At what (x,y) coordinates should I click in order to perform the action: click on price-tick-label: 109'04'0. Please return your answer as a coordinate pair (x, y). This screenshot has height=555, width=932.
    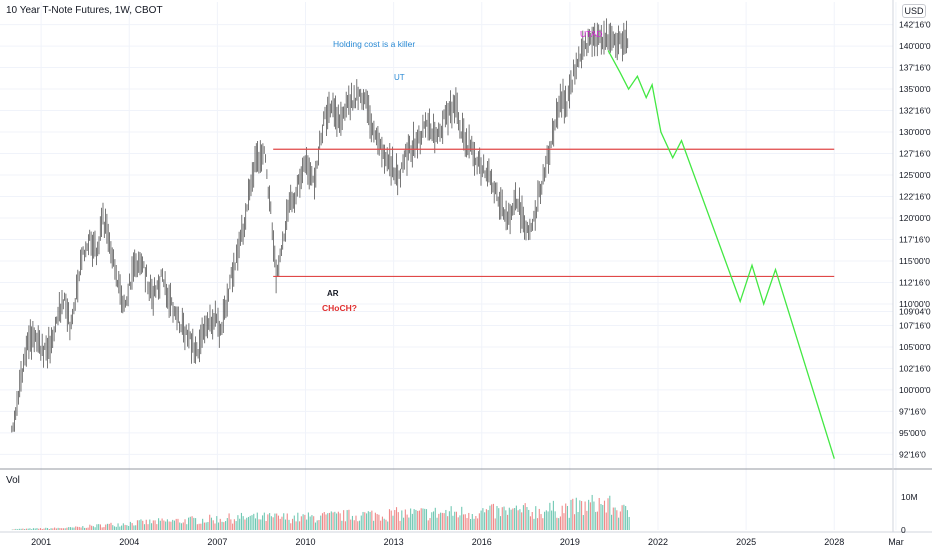
    Looking at the image, I should click on (915, 311).